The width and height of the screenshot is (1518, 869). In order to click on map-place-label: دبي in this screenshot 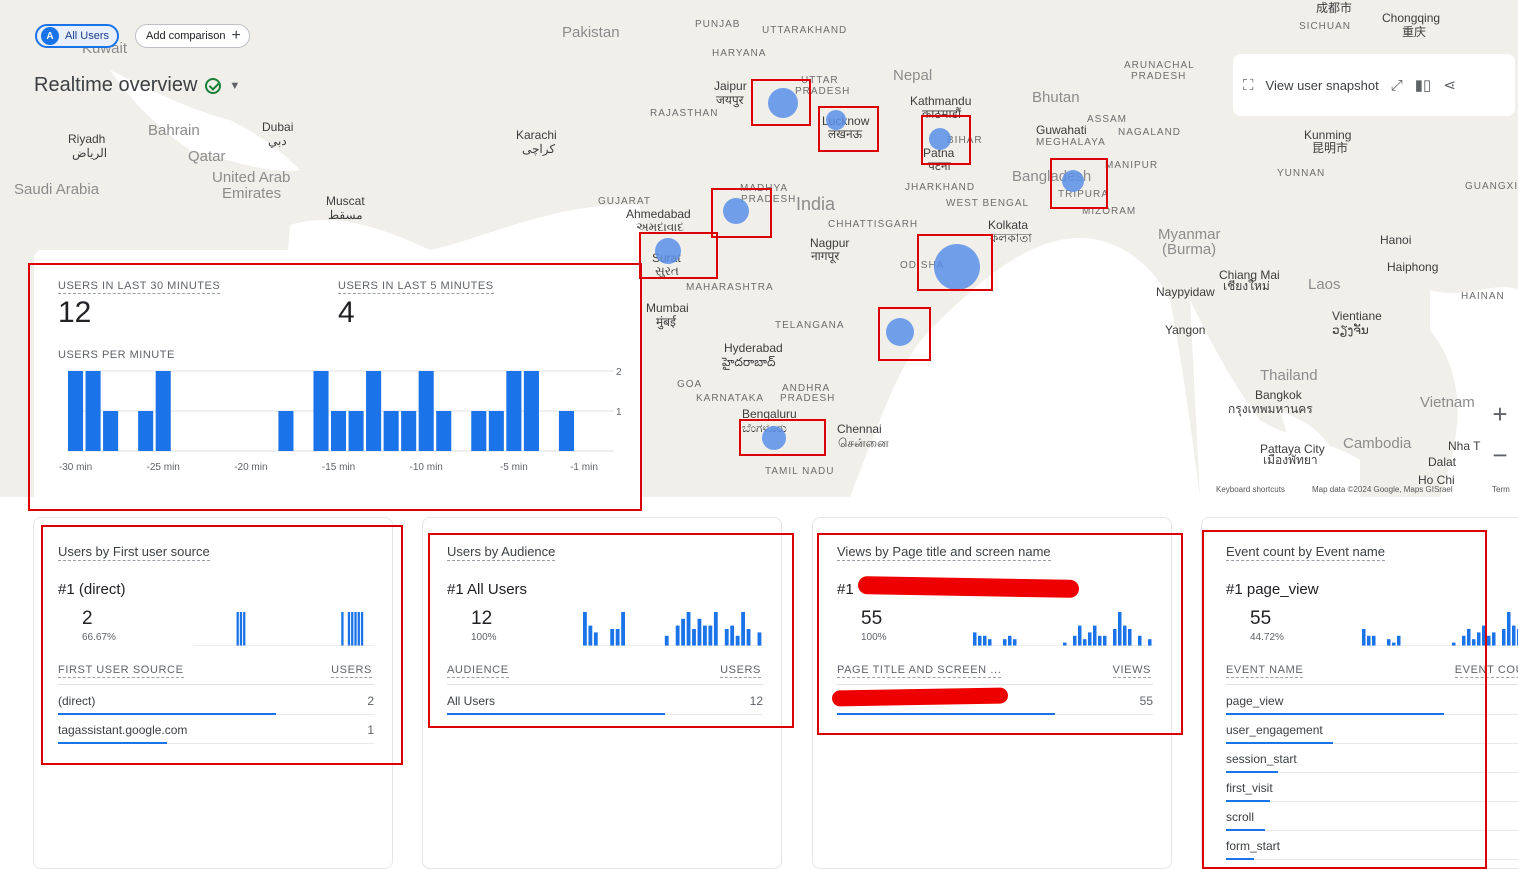, I will do `click(277, 141)`.